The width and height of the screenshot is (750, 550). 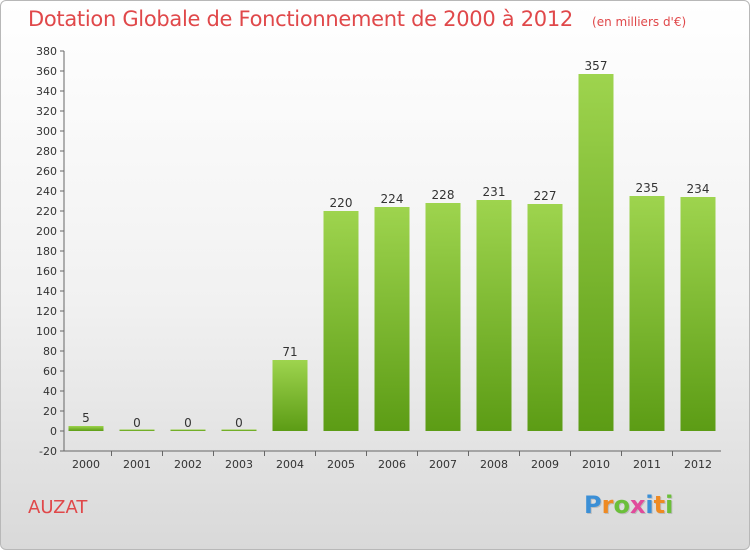 I want to click on x-tick-label: 2010, so click(x=596, y=464).